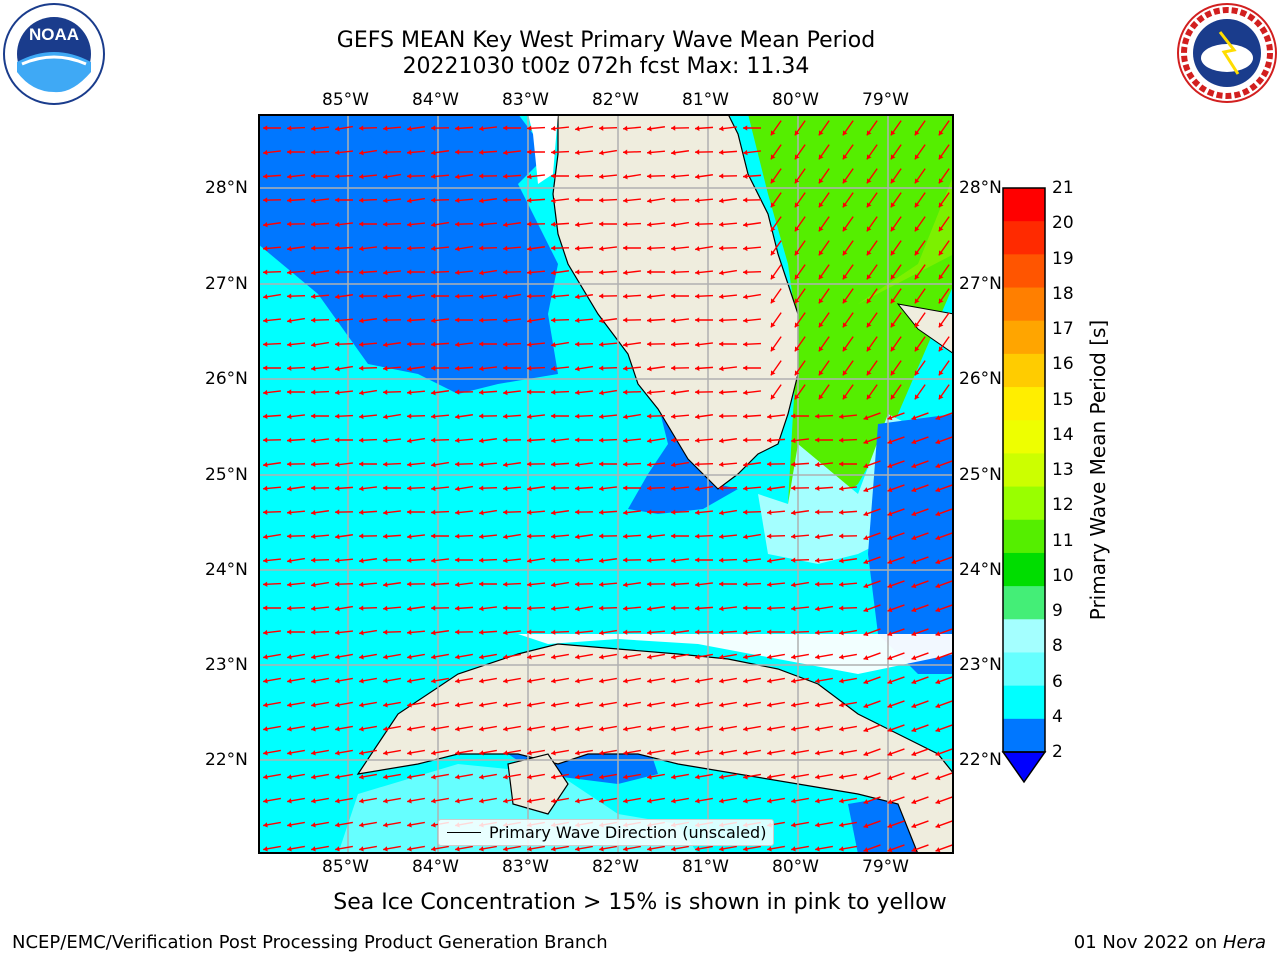 The width and height of the screenshot is (1280, 960). Describe the element at coordinates (226, 475) in the screenshot. I see `lat-label-left: 25°N` at that location.